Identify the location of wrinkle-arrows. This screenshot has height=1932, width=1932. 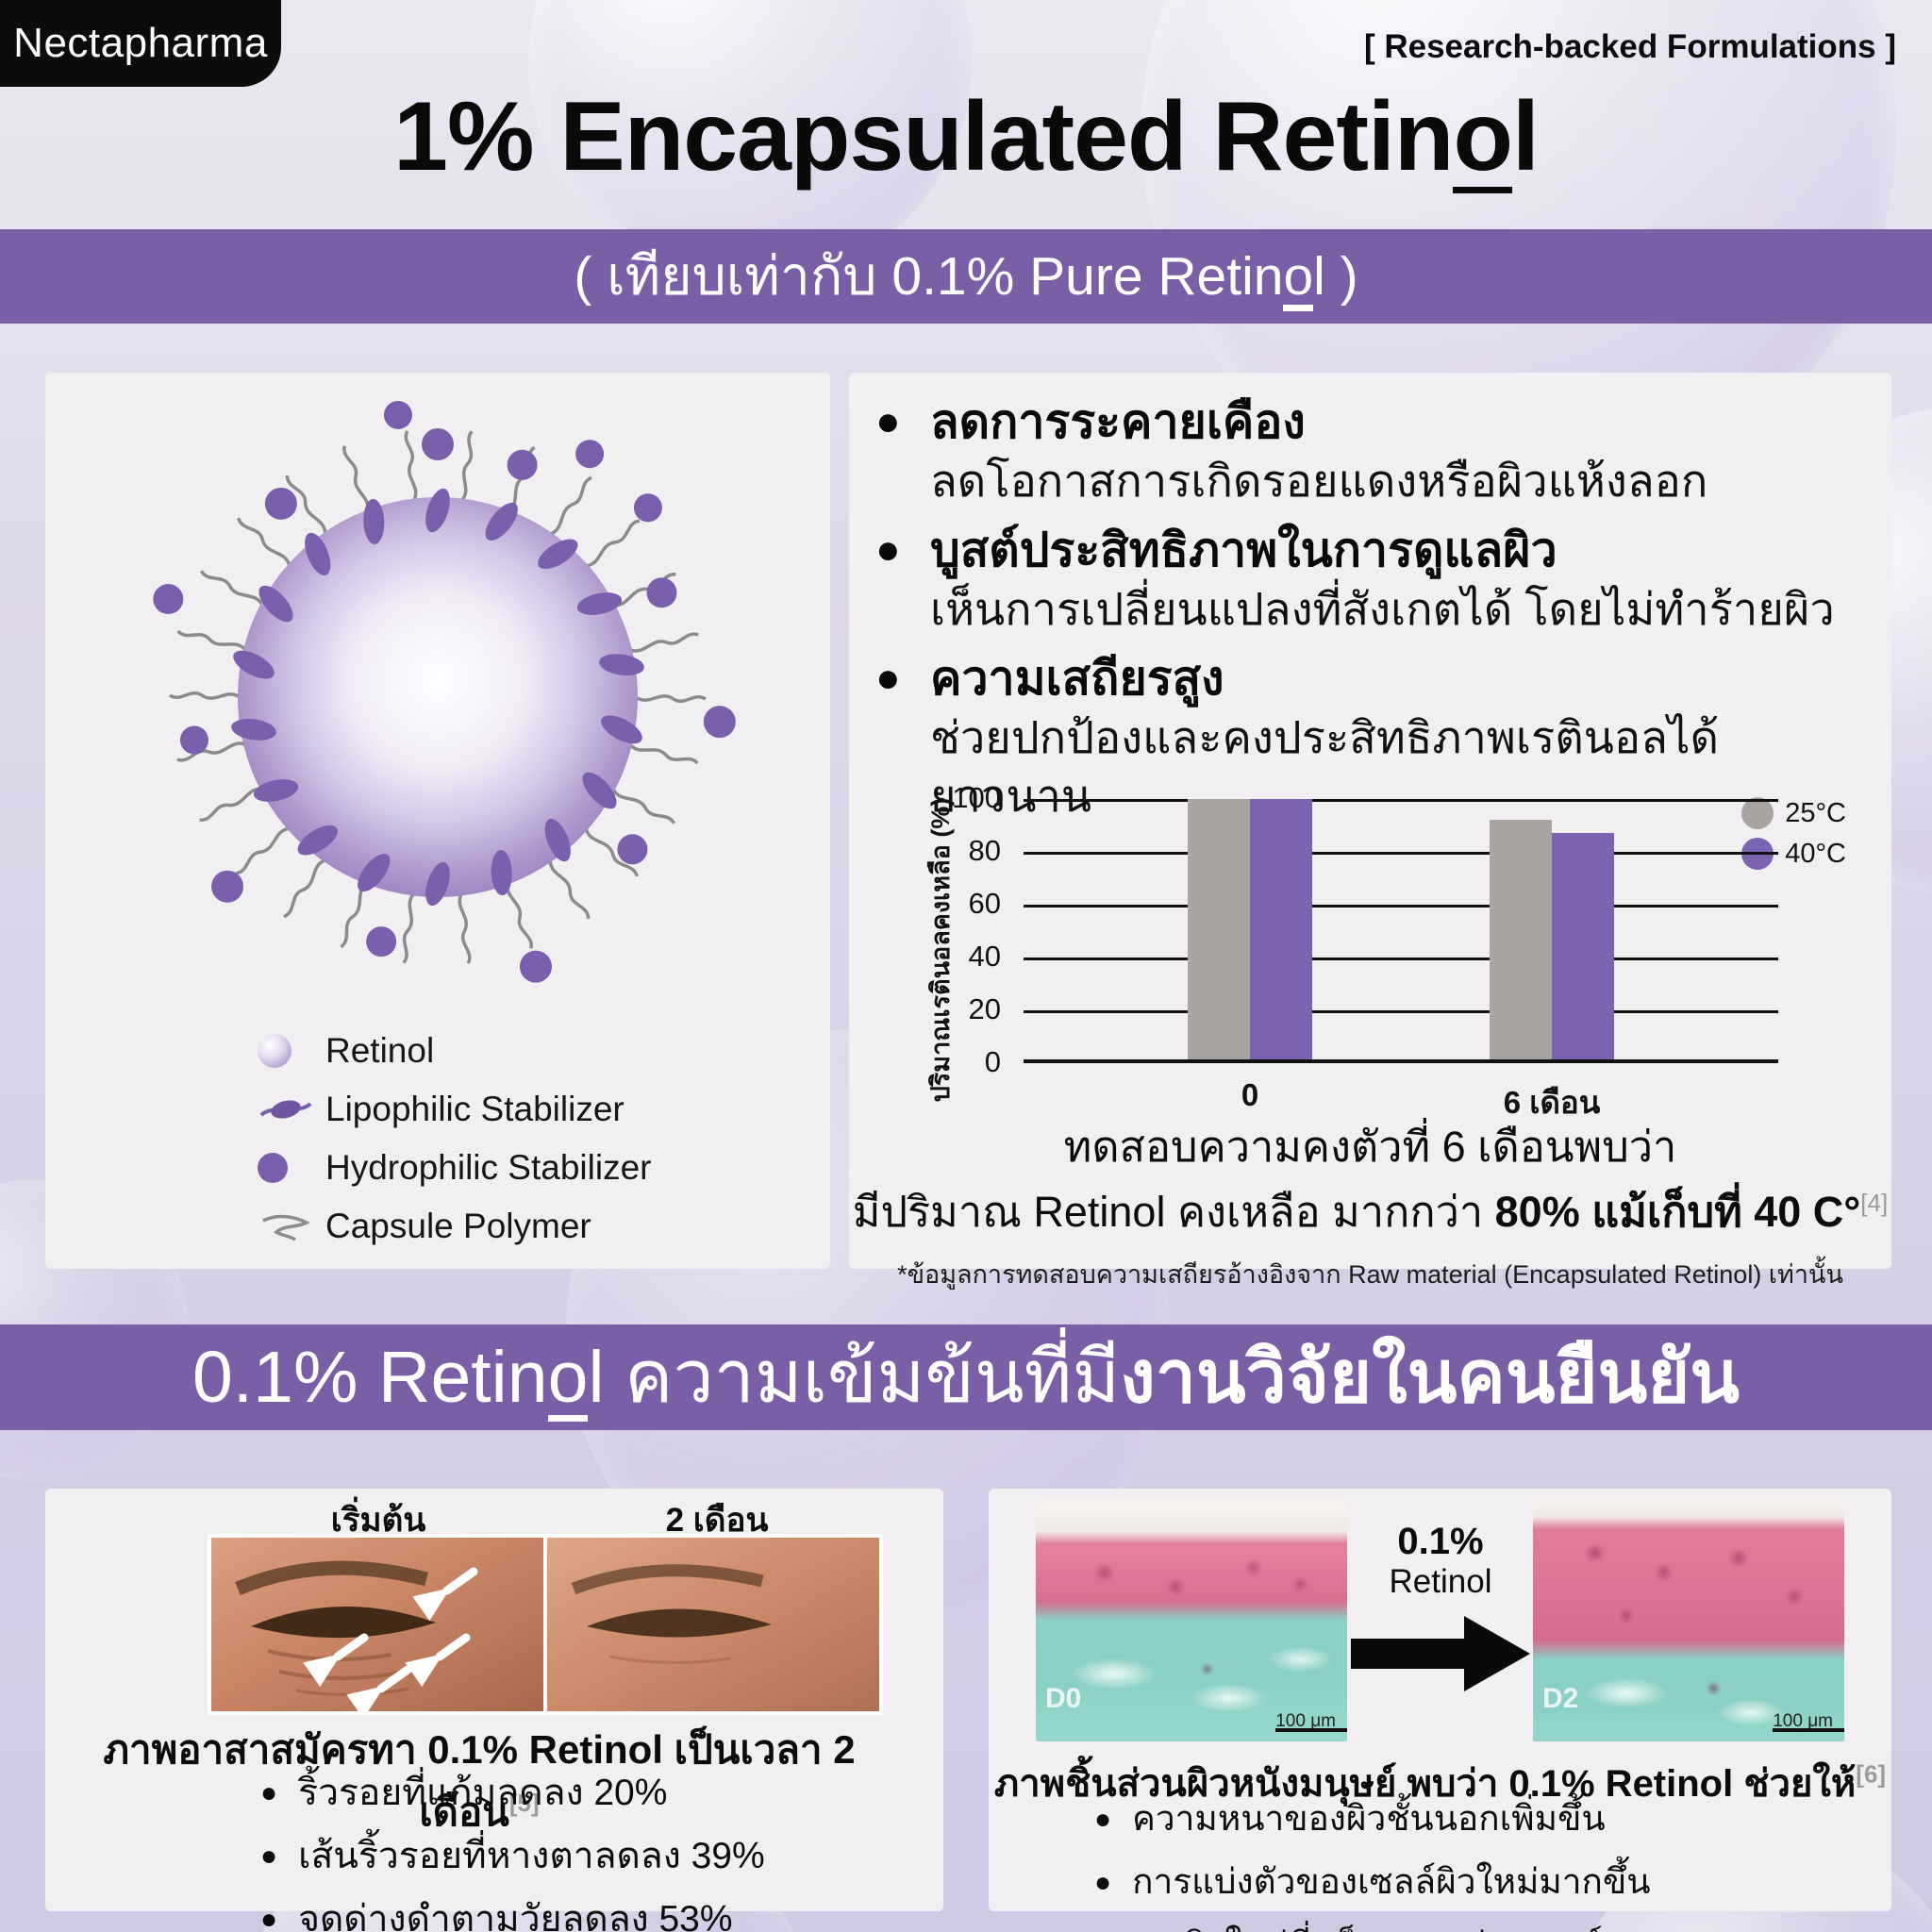
(391, 1639).